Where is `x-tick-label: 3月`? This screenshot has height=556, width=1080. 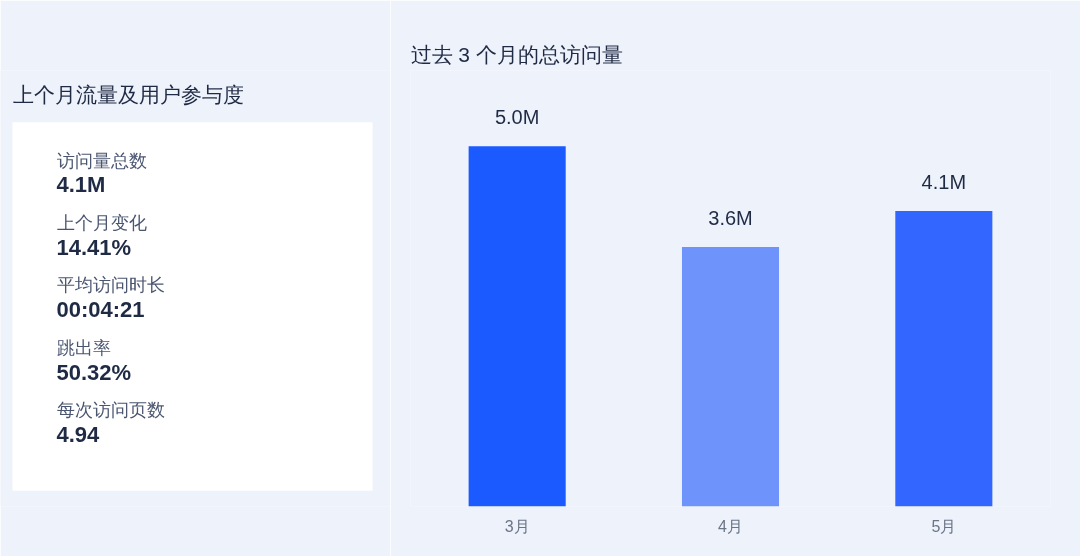 x-tick-label: 3月 is located at coordinates (517, 526).